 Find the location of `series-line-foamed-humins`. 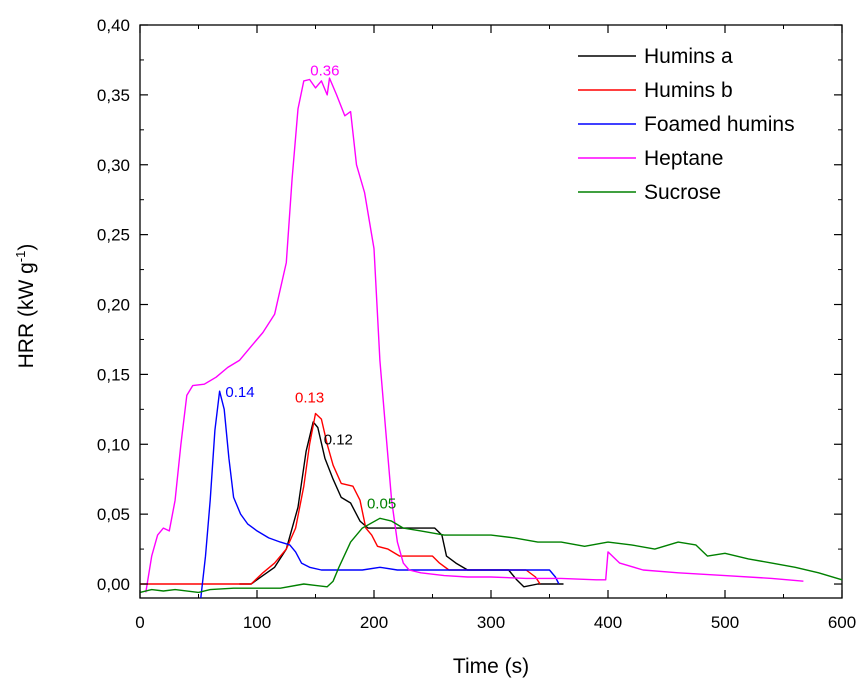

series-line-foamed-humins is located at coordinates (380, 494).